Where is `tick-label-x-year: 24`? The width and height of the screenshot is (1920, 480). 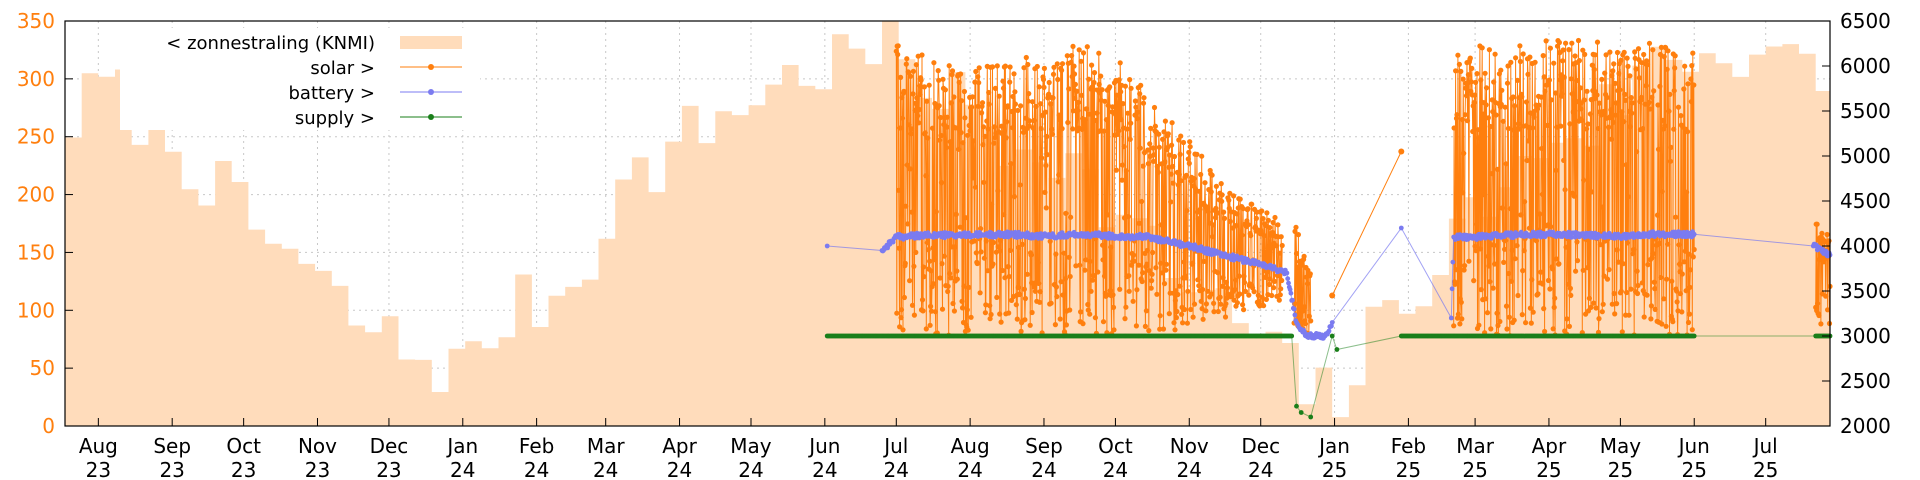 tick-label-x-year: 24 is located at coordinates (824, 469).